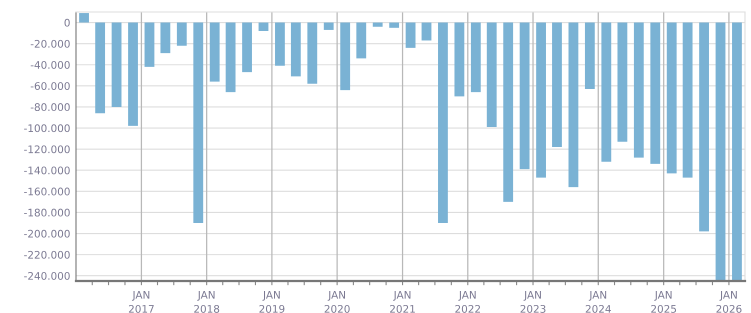 The image size is (751, 313). Describe the element at coordinates (47, 234) in the screenshot. I see `y-tick-label: -200.000` at that location.